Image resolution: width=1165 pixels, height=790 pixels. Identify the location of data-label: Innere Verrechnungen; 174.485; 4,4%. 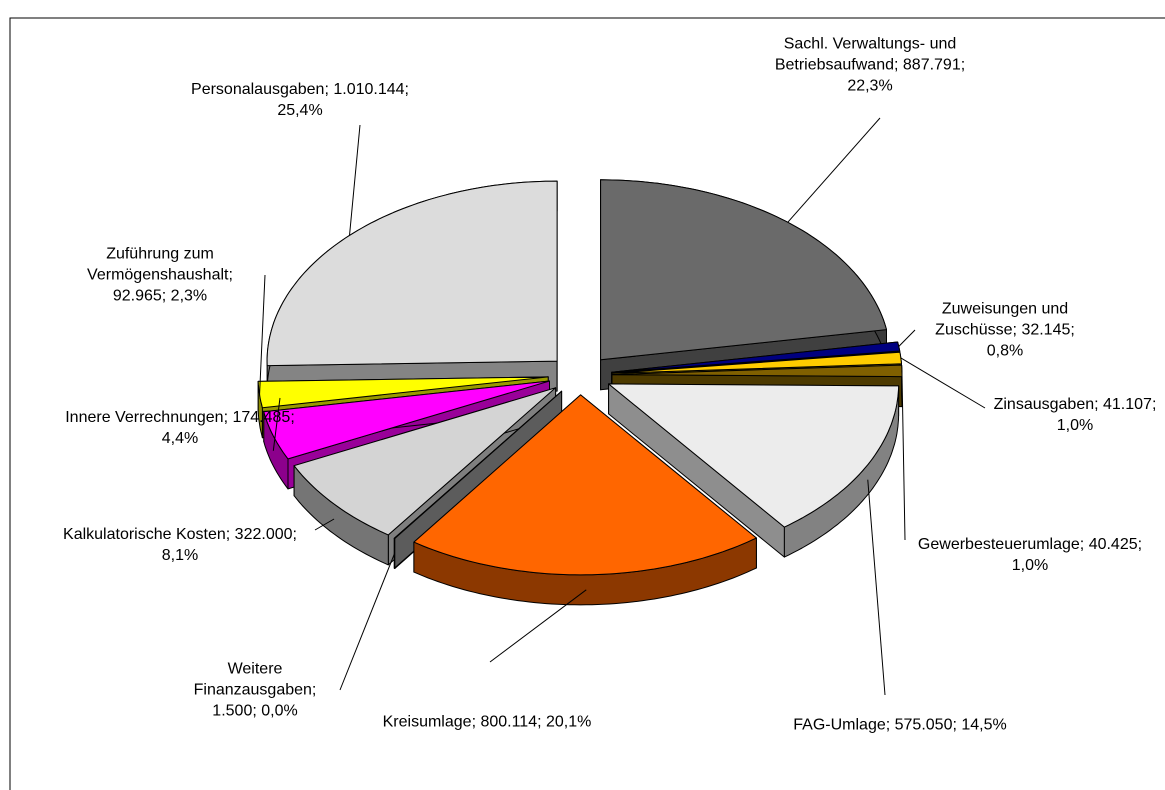
(180, 428).